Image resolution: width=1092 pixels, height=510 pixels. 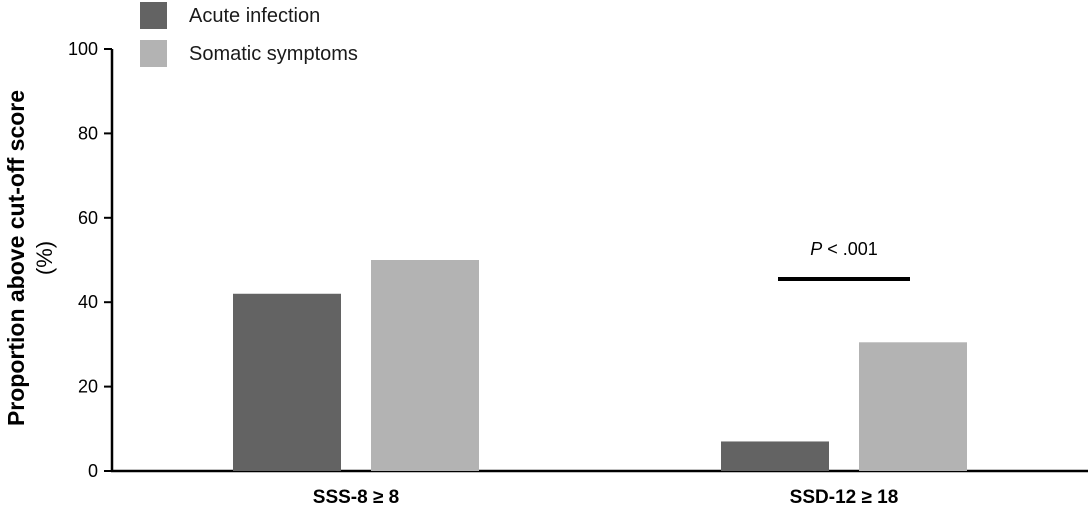 What do you see at coordinates (90, 260) in the screenshot?
I see `y-axis-ticks: 0 20 40 60 80 100` at bounding box center [90, 260].